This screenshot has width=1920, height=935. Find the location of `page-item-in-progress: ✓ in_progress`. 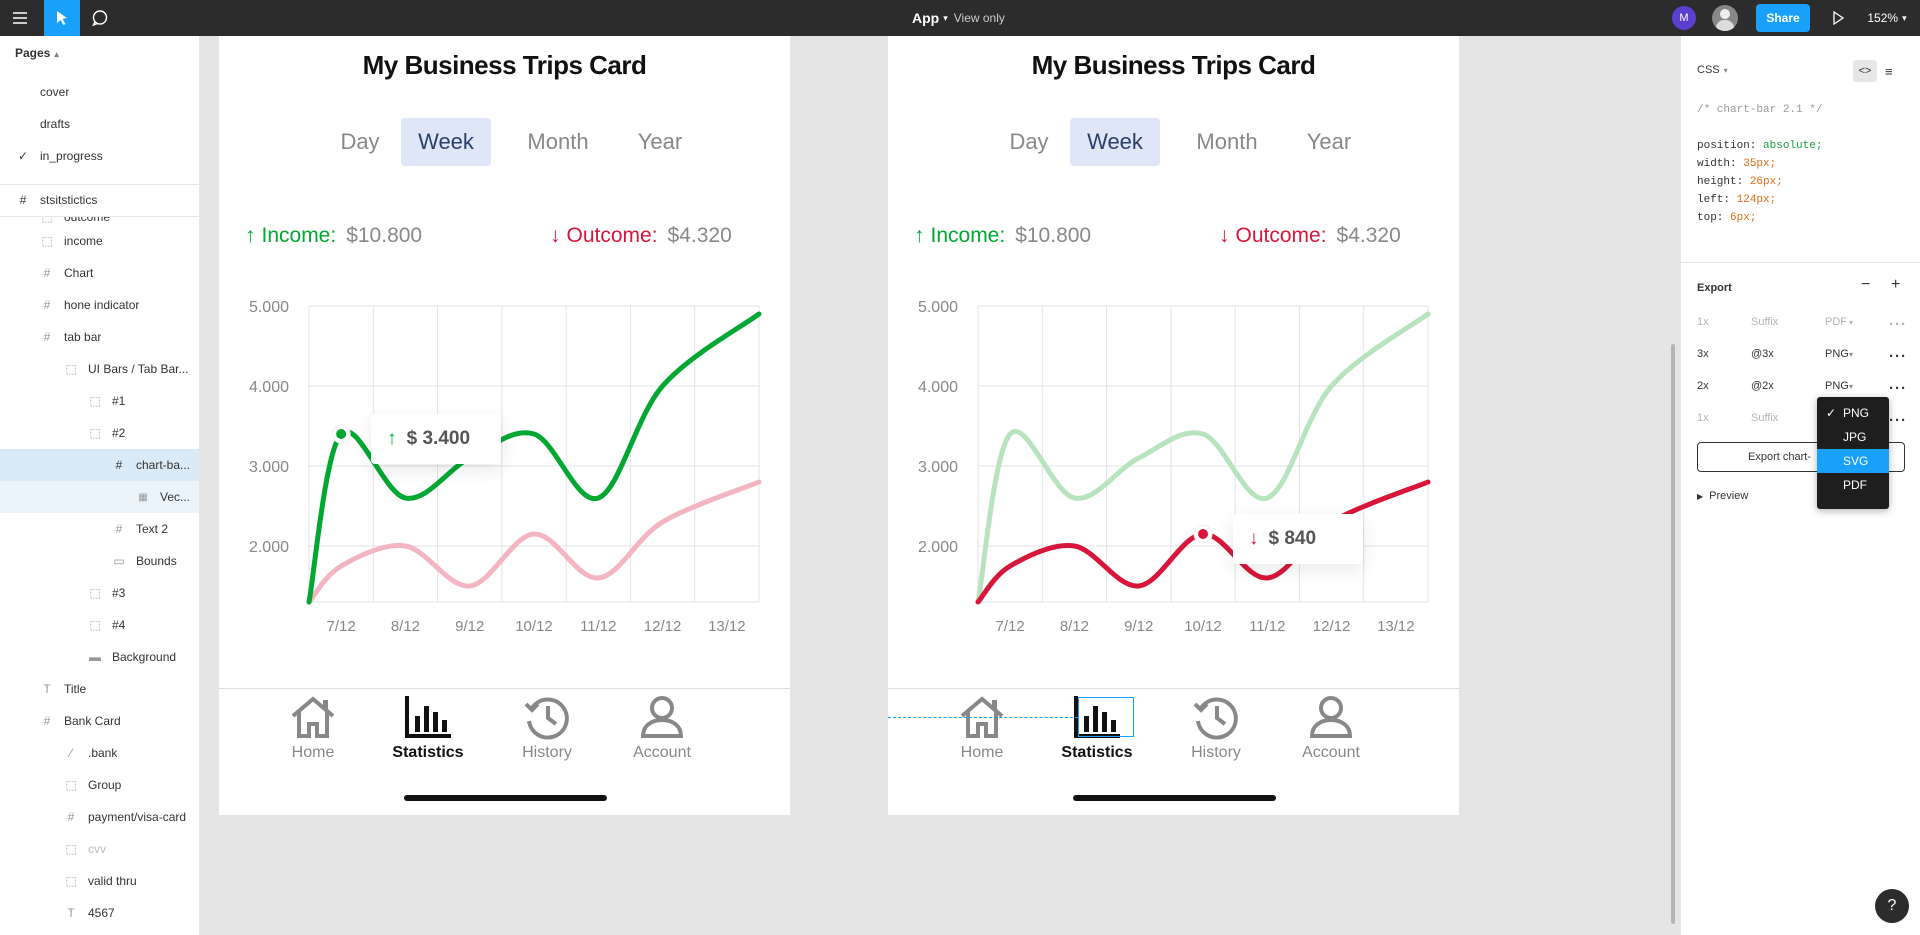

page-item-in-progress: ✓ in_progress is located at coordinates (99, 156).